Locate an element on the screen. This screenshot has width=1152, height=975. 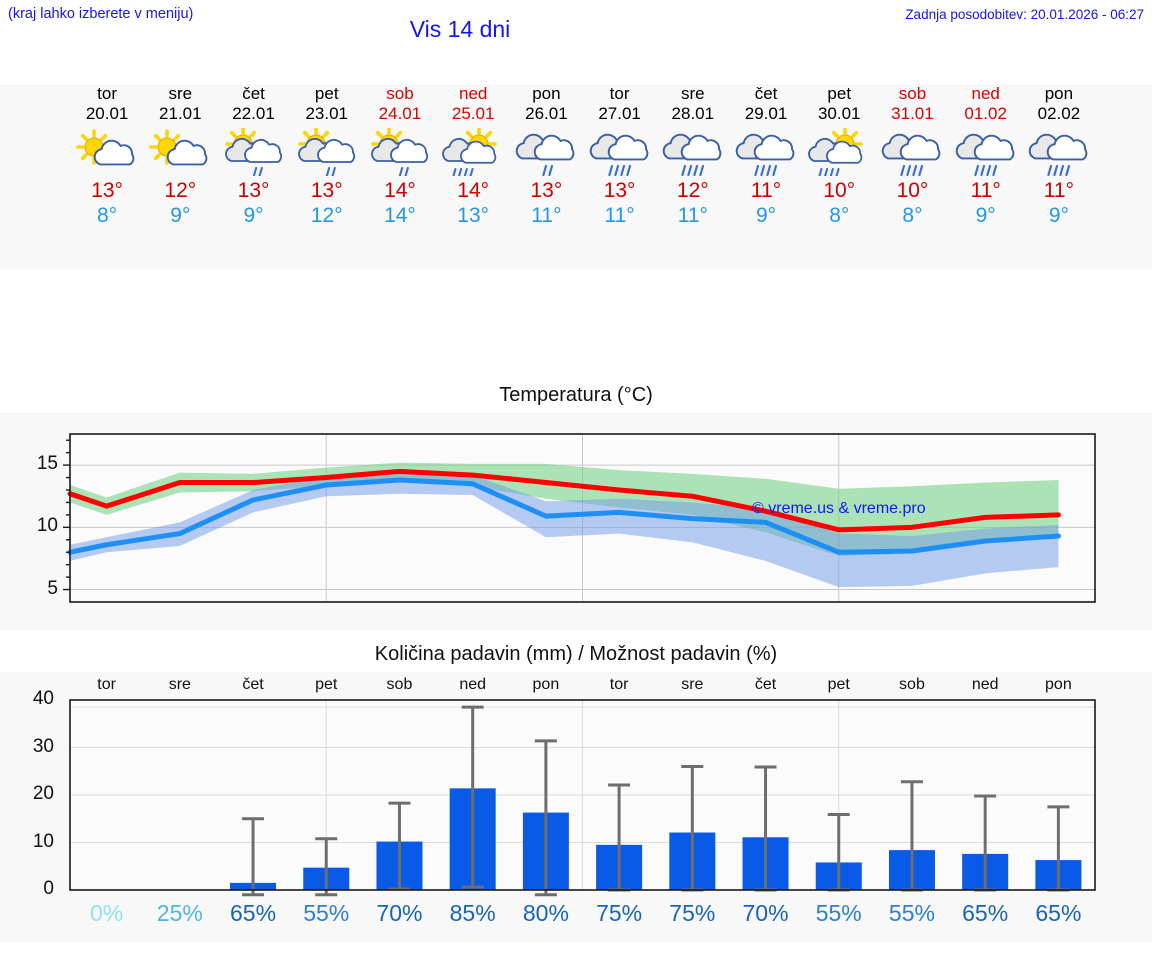
temperature-y-tick: 5 is located at coordinates (52, 588).